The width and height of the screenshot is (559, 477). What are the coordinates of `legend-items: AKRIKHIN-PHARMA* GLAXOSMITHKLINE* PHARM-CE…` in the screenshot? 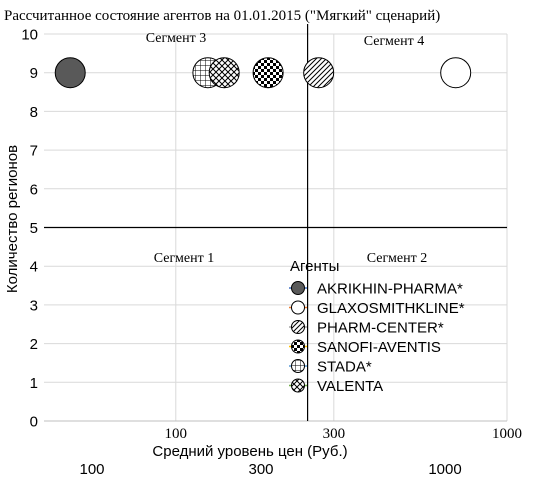 It's located at (377, 338).